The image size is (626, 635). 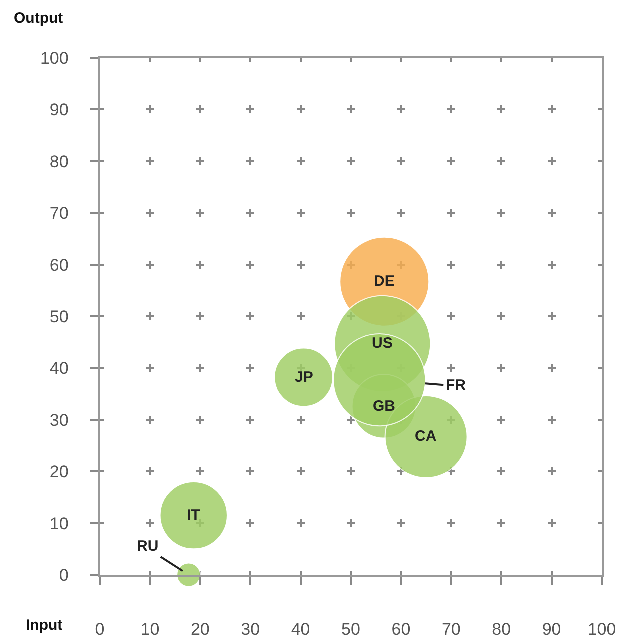 I want to click on y-tick-label: 60, so click(x=59, y=265).